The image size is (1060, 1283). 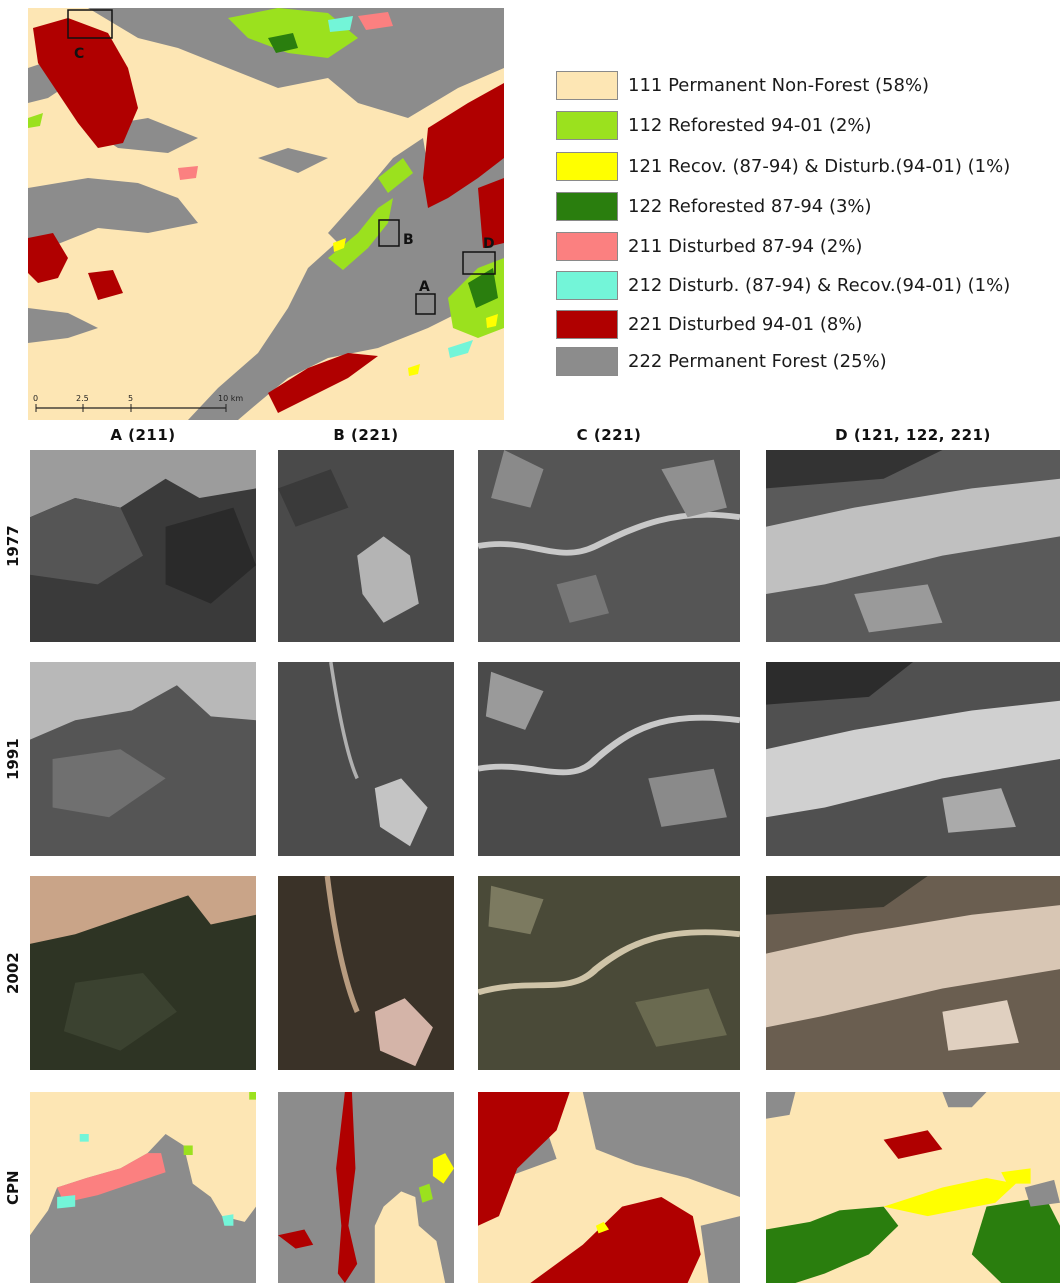 I want to click on row-label-1977: 1977, so click(x=13, y=546).